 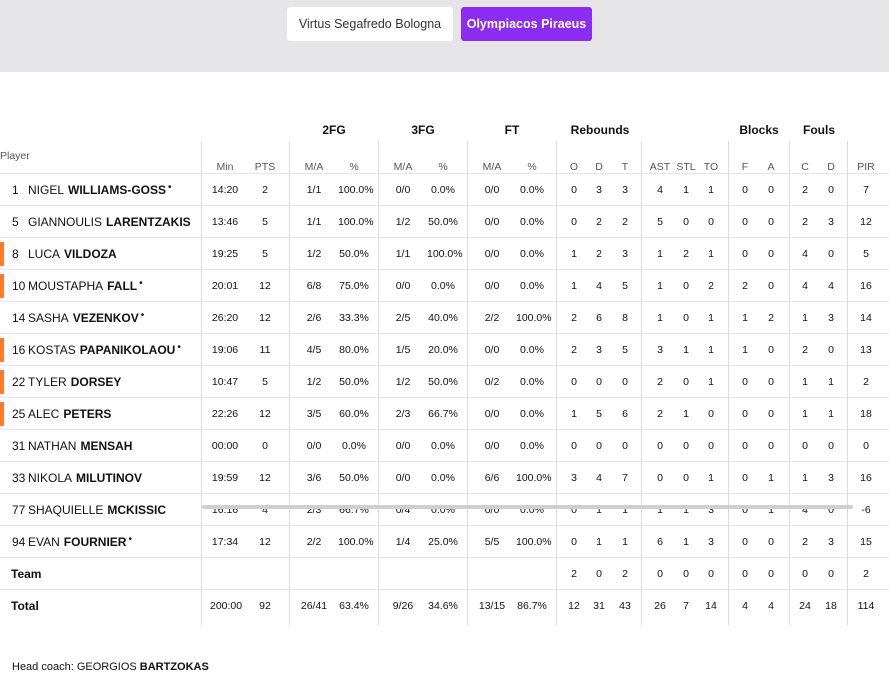 I want to click on col-3fg-ma: M/A, so click(x=403, y=167).